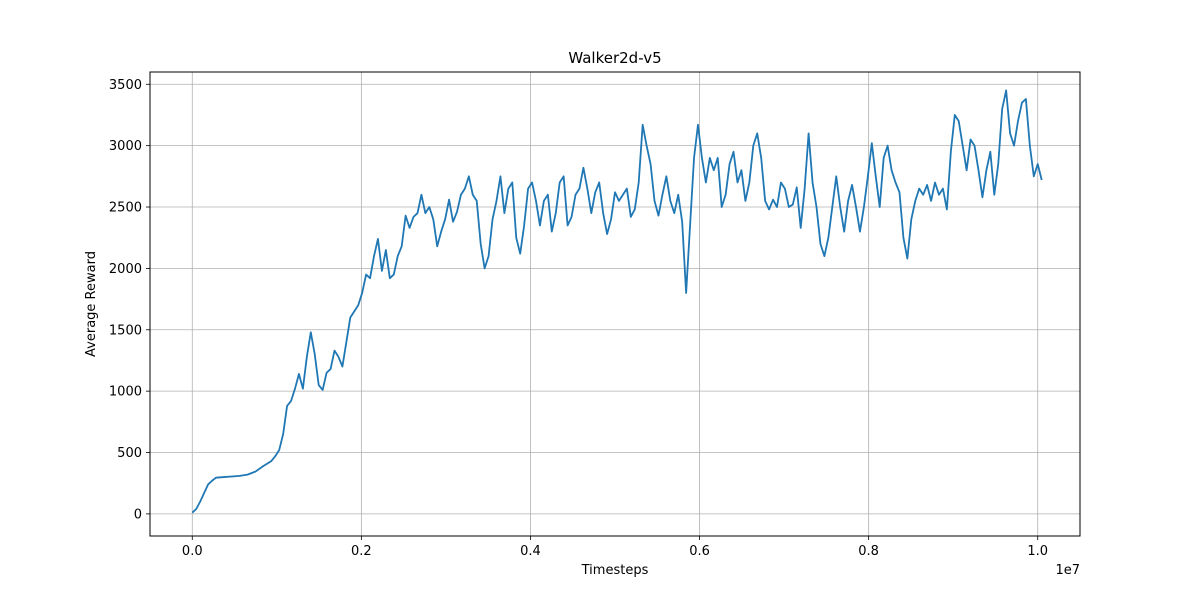 Image resolution: width=1200 pixels, height=600 pixels. Describe the element at coordinates (125, 146) in the screenshot. I see `y-tick-label: 3000` at that location.